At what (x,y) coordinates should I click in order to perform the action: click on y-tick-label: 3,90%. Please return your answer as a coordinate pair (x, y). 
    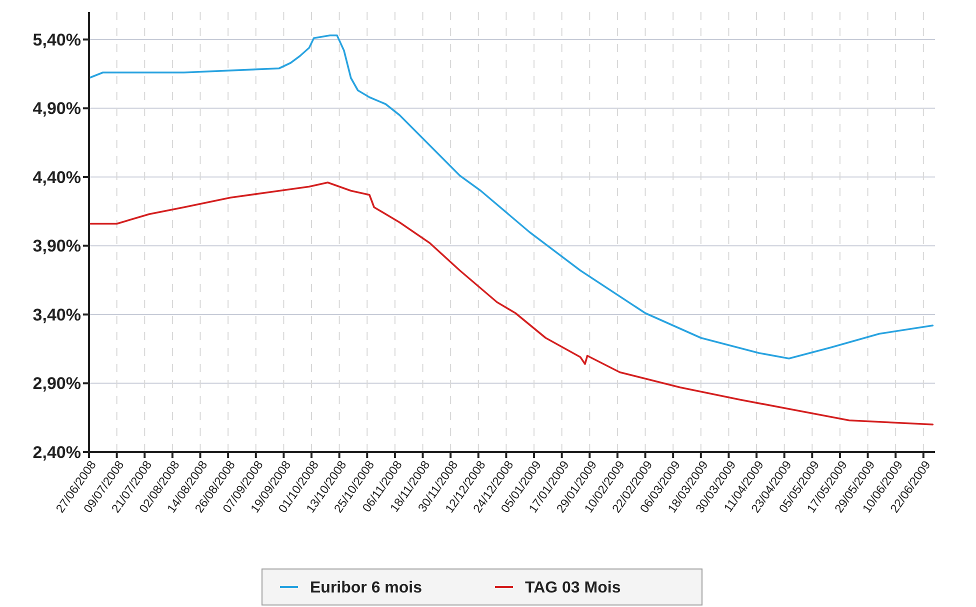
    Looking at the image, I should click on (56, 246).